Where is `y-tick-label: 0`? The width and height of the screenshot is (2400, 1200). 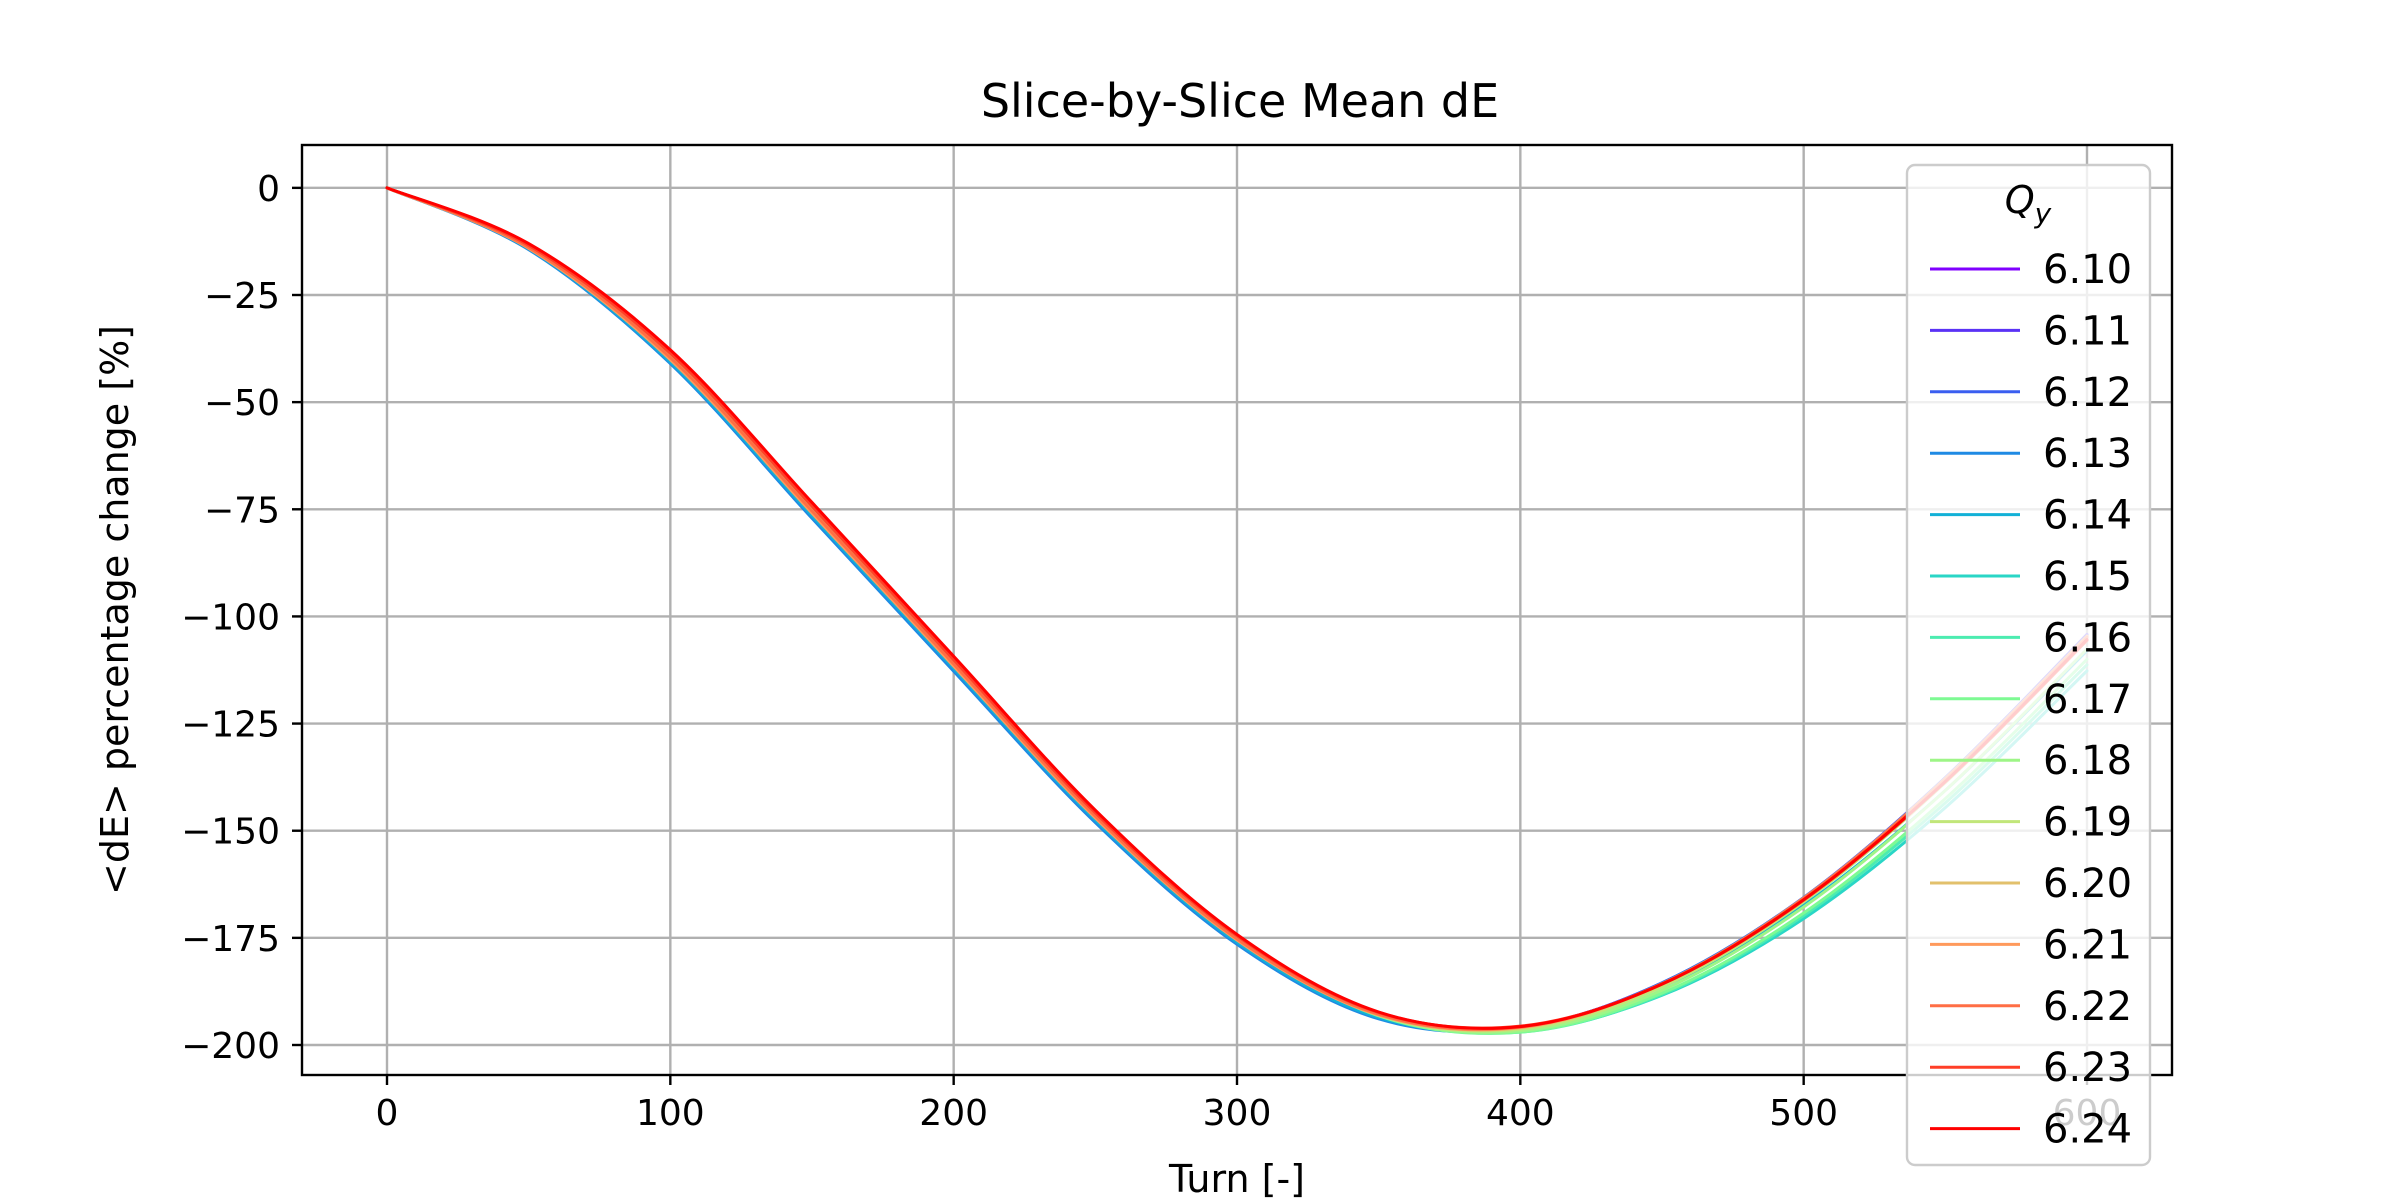 y-tick-label: 0 is located at coordinates (268, 189).